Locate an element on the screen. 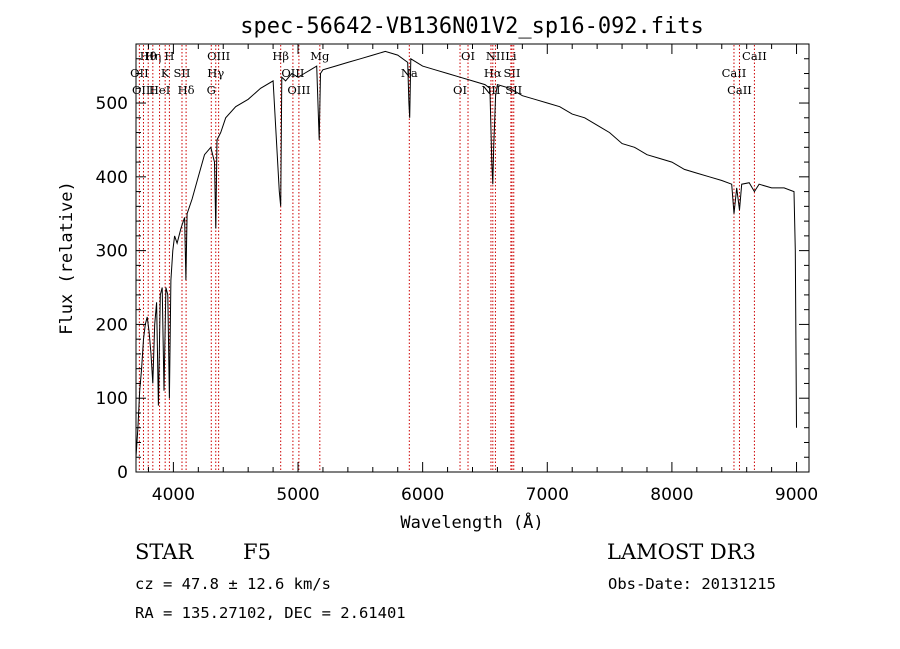 The image size is (900, 649). x-axis-label: Wavelength (Å) is located at coordinates (471, 522).